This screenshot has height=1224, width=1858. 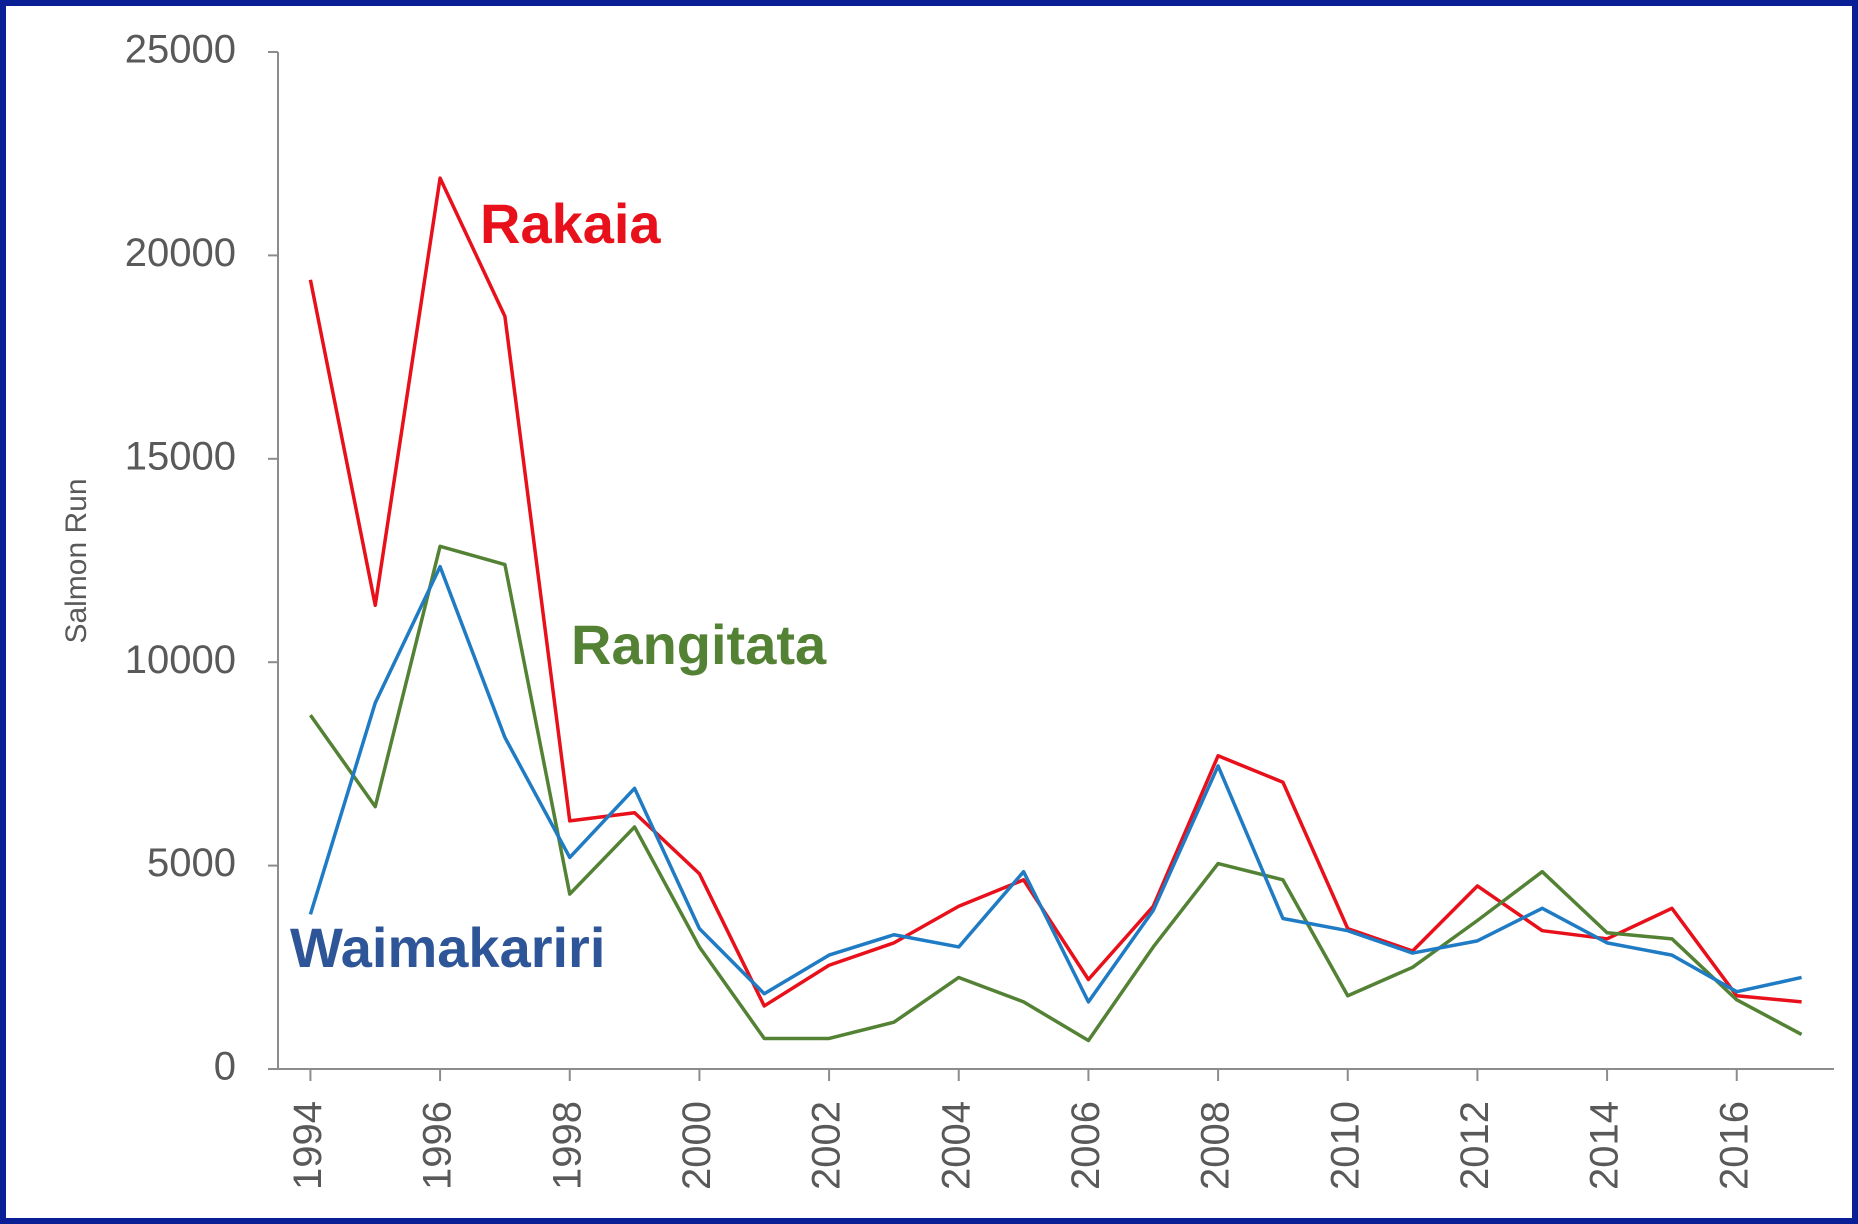 I want to click on x-tick-label: 2004, so click(x=956, y=1145).